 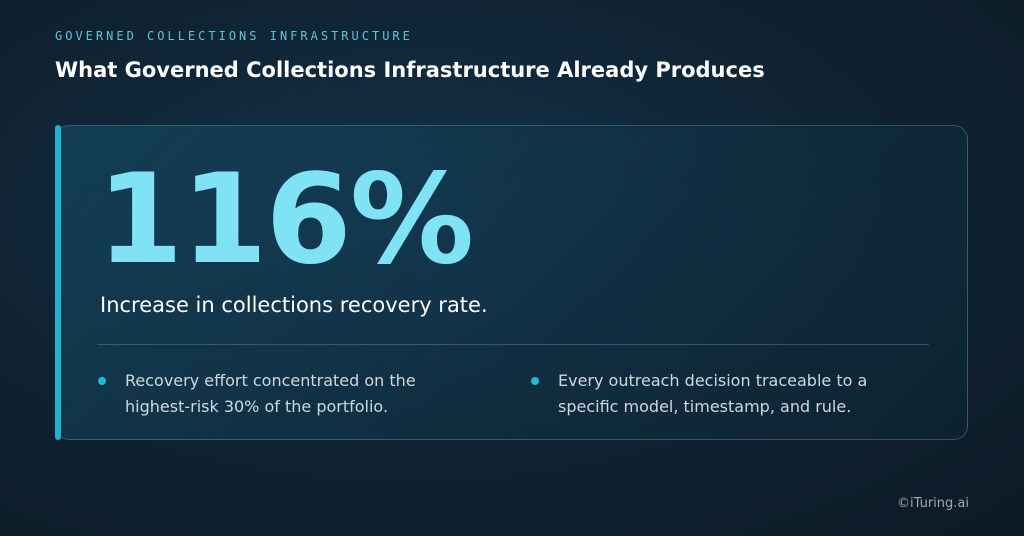 I want to click on stat-value: 116%, so click(x=285, y=220).